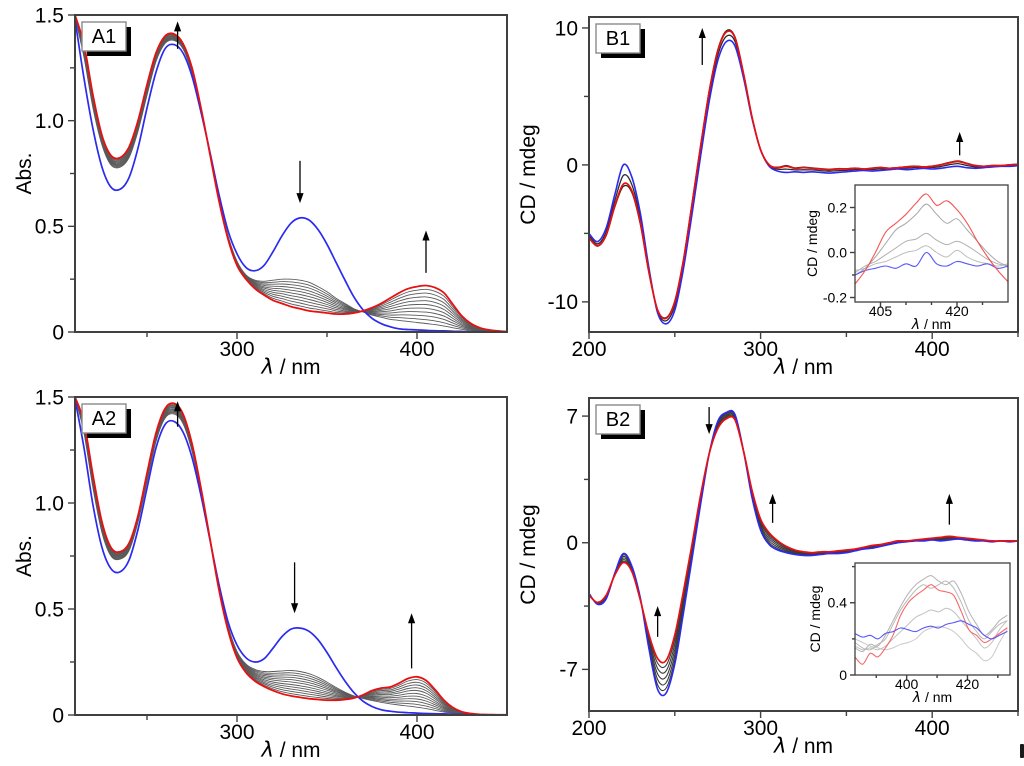 The width and height of the screenshot is (1024, 766). Describe the element at coordinates (566, 28) in the screenshot. I see `y-tick-label: 10` at that location.